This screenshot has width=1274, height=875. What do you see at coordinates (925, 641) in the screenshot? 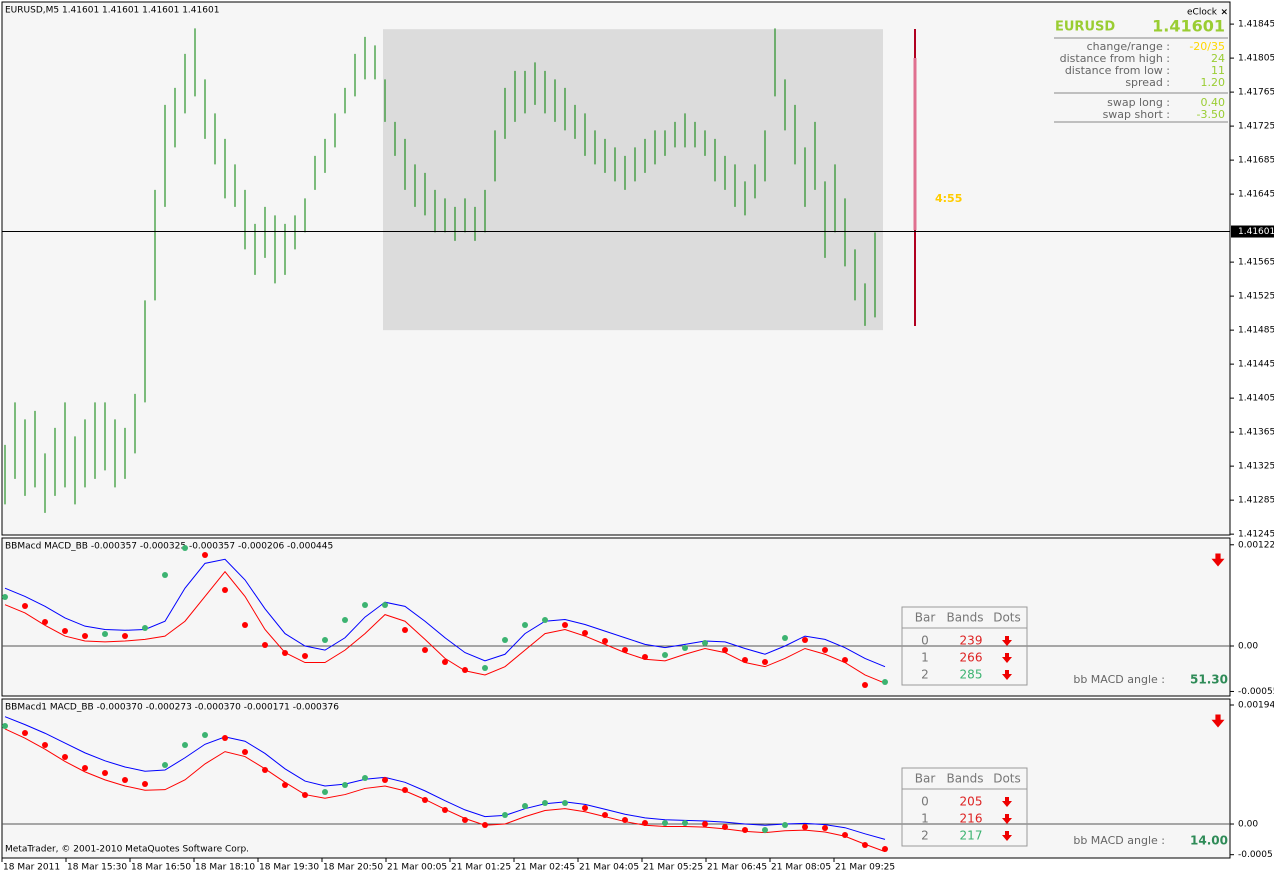
I see `table-bar: 0` at bounding box center [925, 641].